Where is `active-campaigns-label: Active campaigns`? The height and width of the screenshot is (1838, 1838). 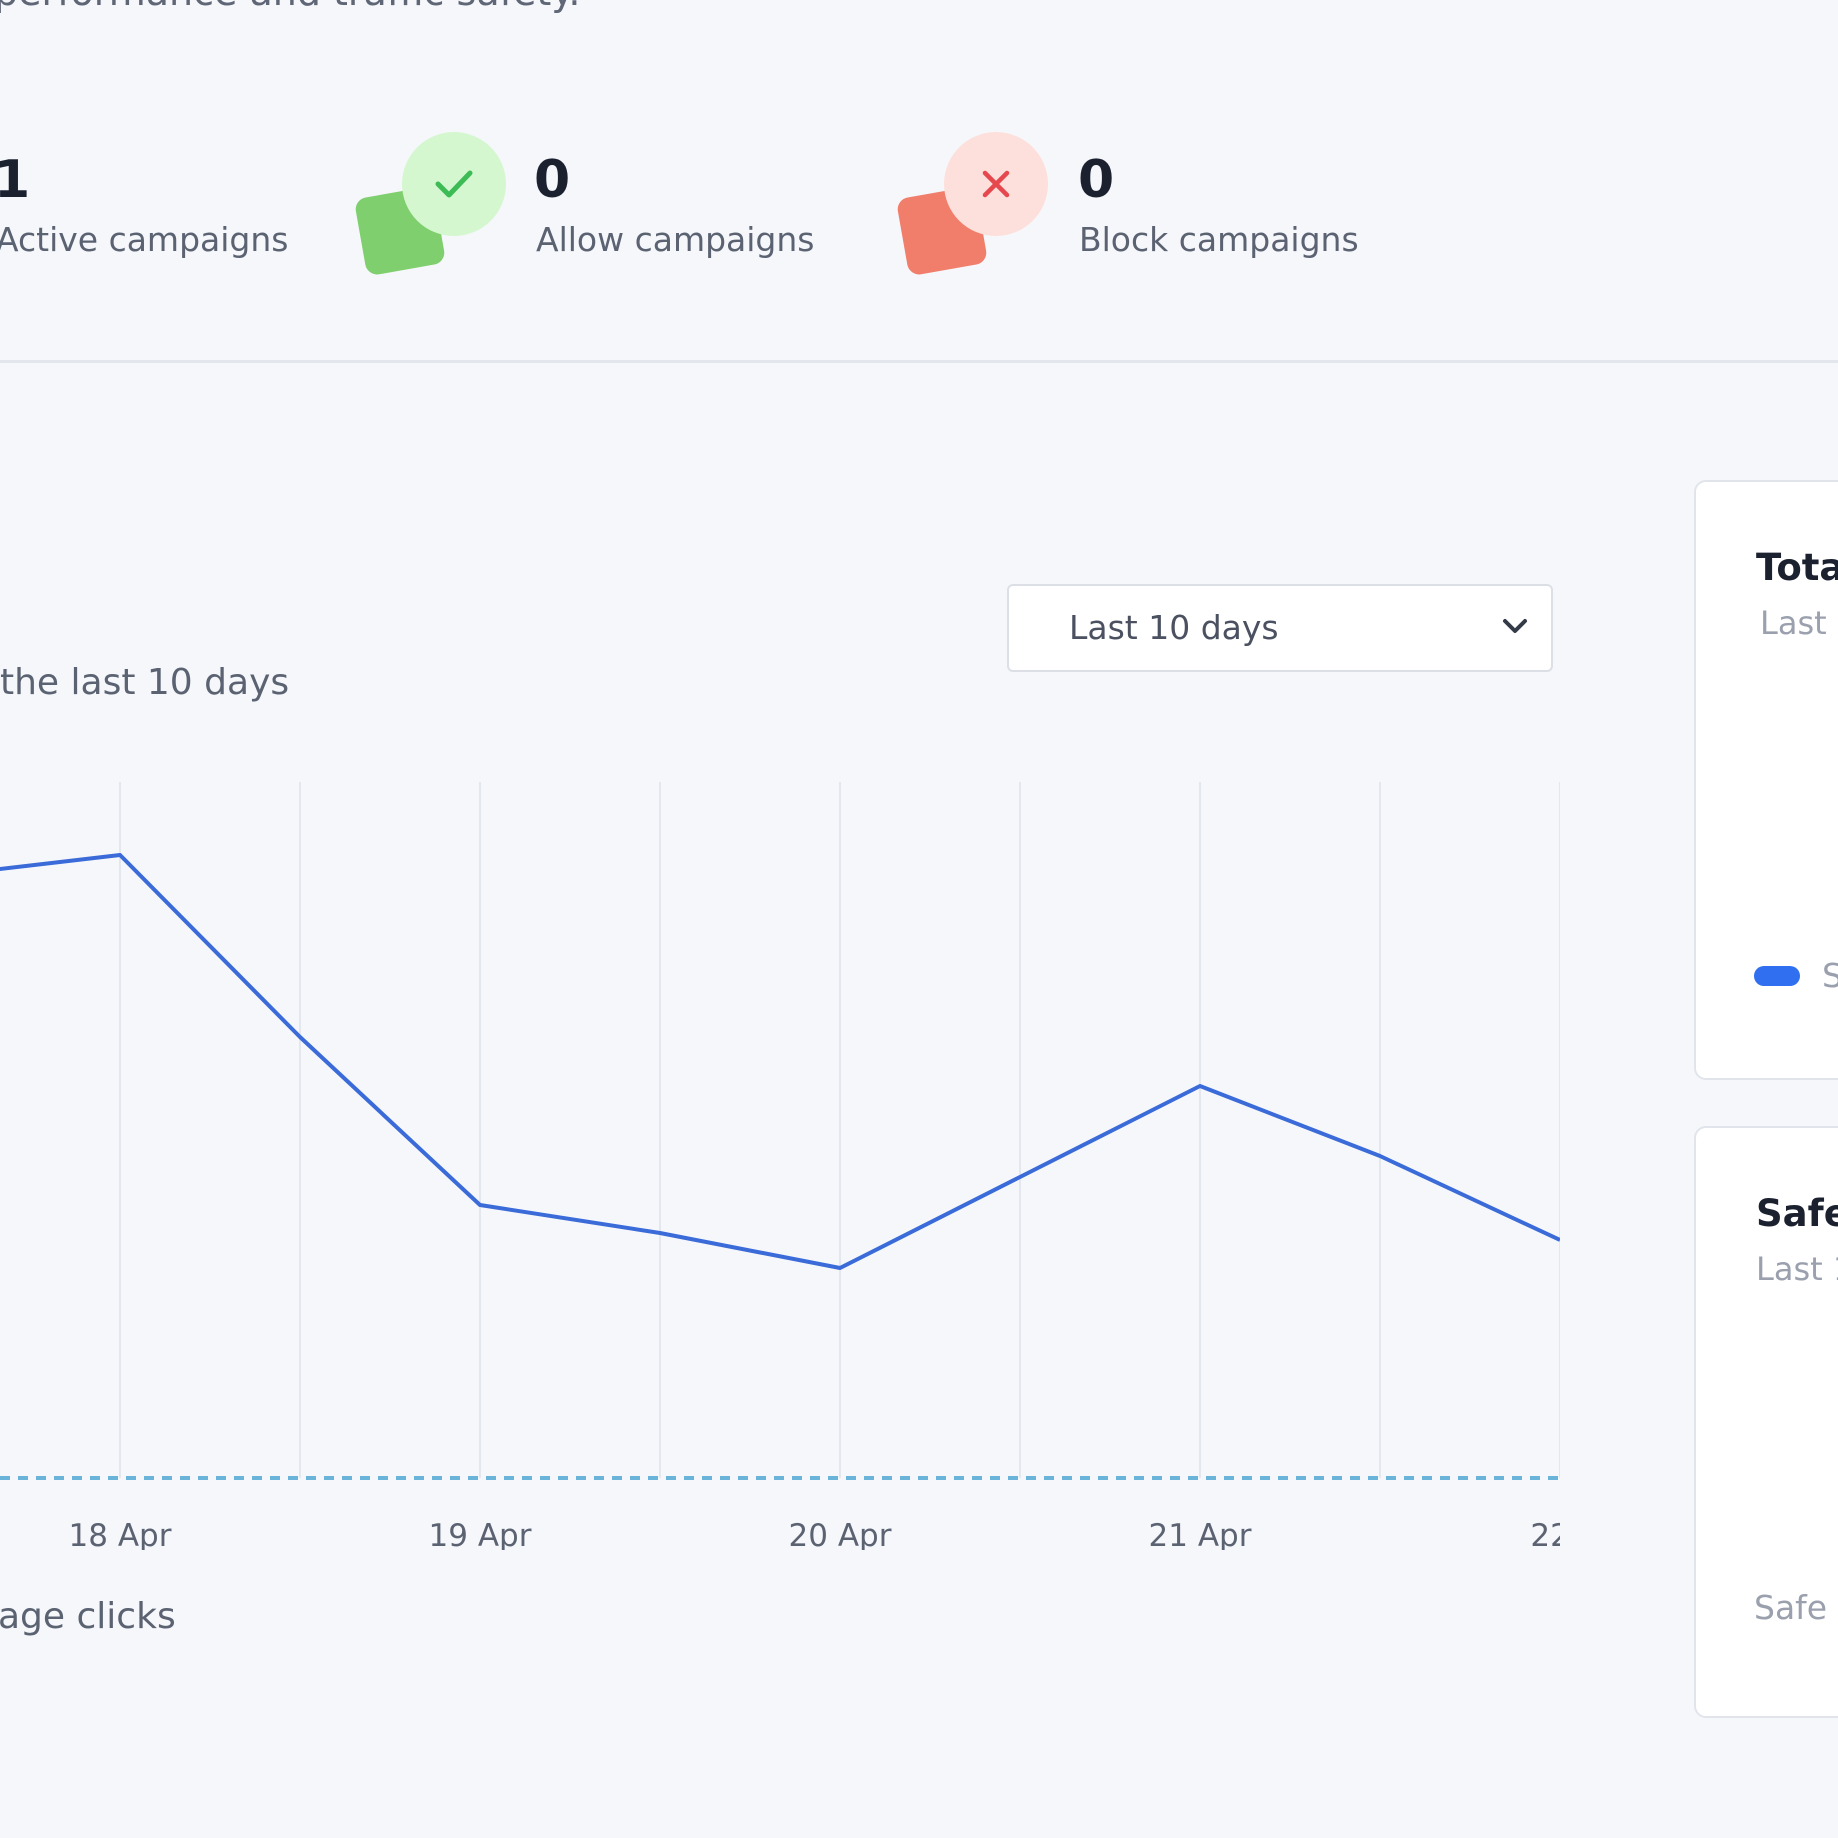
active-campaigns-label: Active campaigns is located at coordinates (144, 239).